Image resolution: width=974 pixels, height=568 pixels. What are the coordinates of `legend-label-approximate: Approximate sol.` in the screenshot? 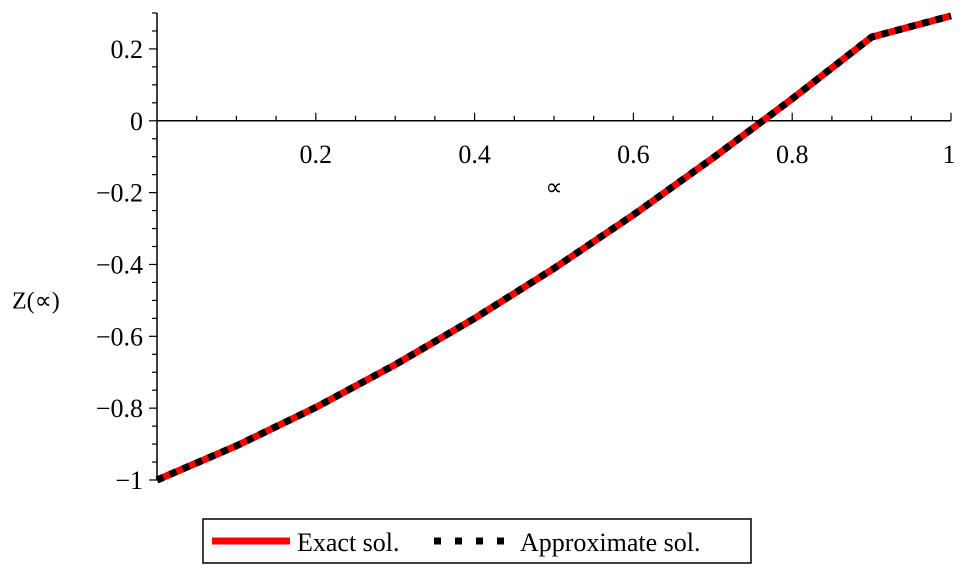 It's located at (610, 542).